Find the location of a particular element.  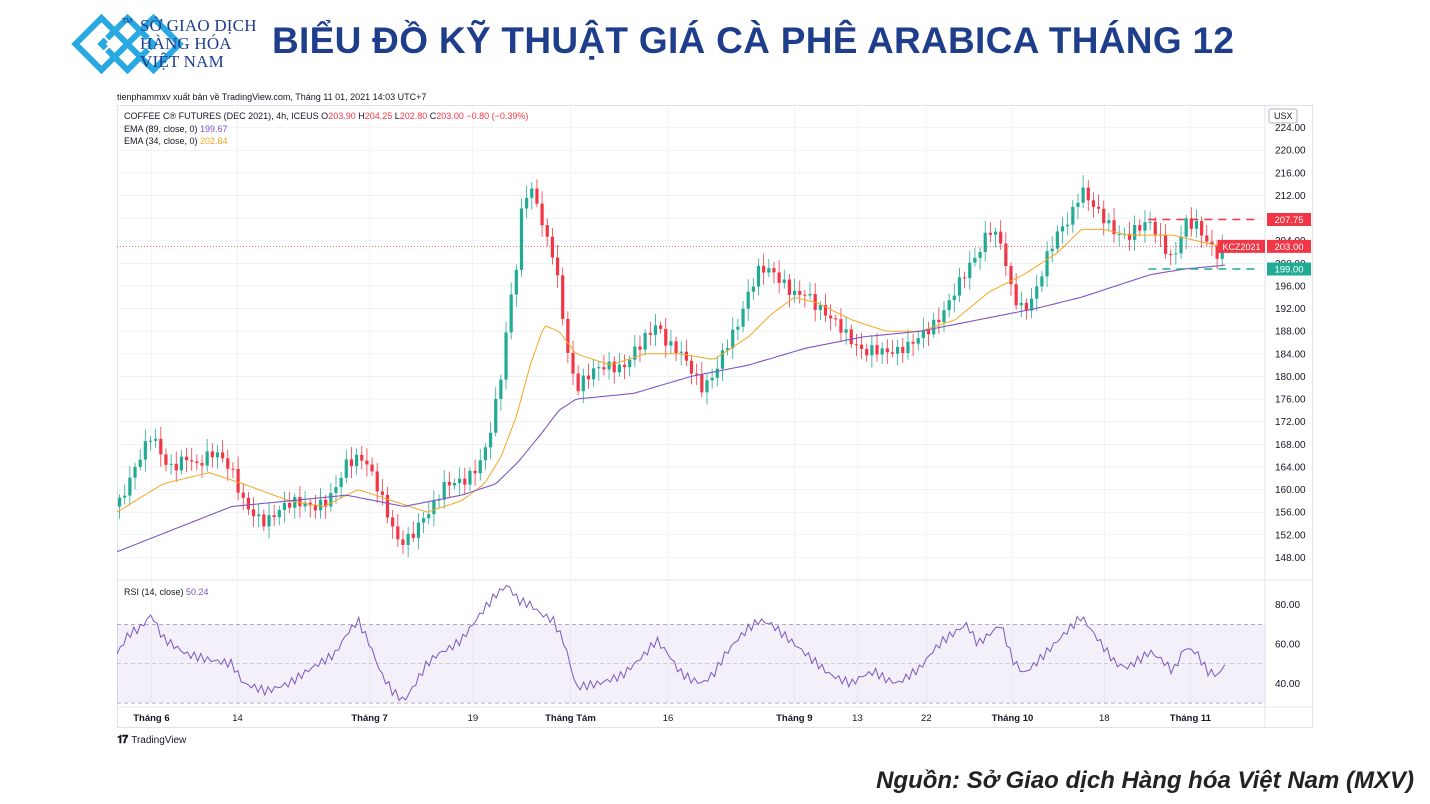

tradingview-brand: 𝟏𝟕 TradingView is located at coordinates (151, 740).